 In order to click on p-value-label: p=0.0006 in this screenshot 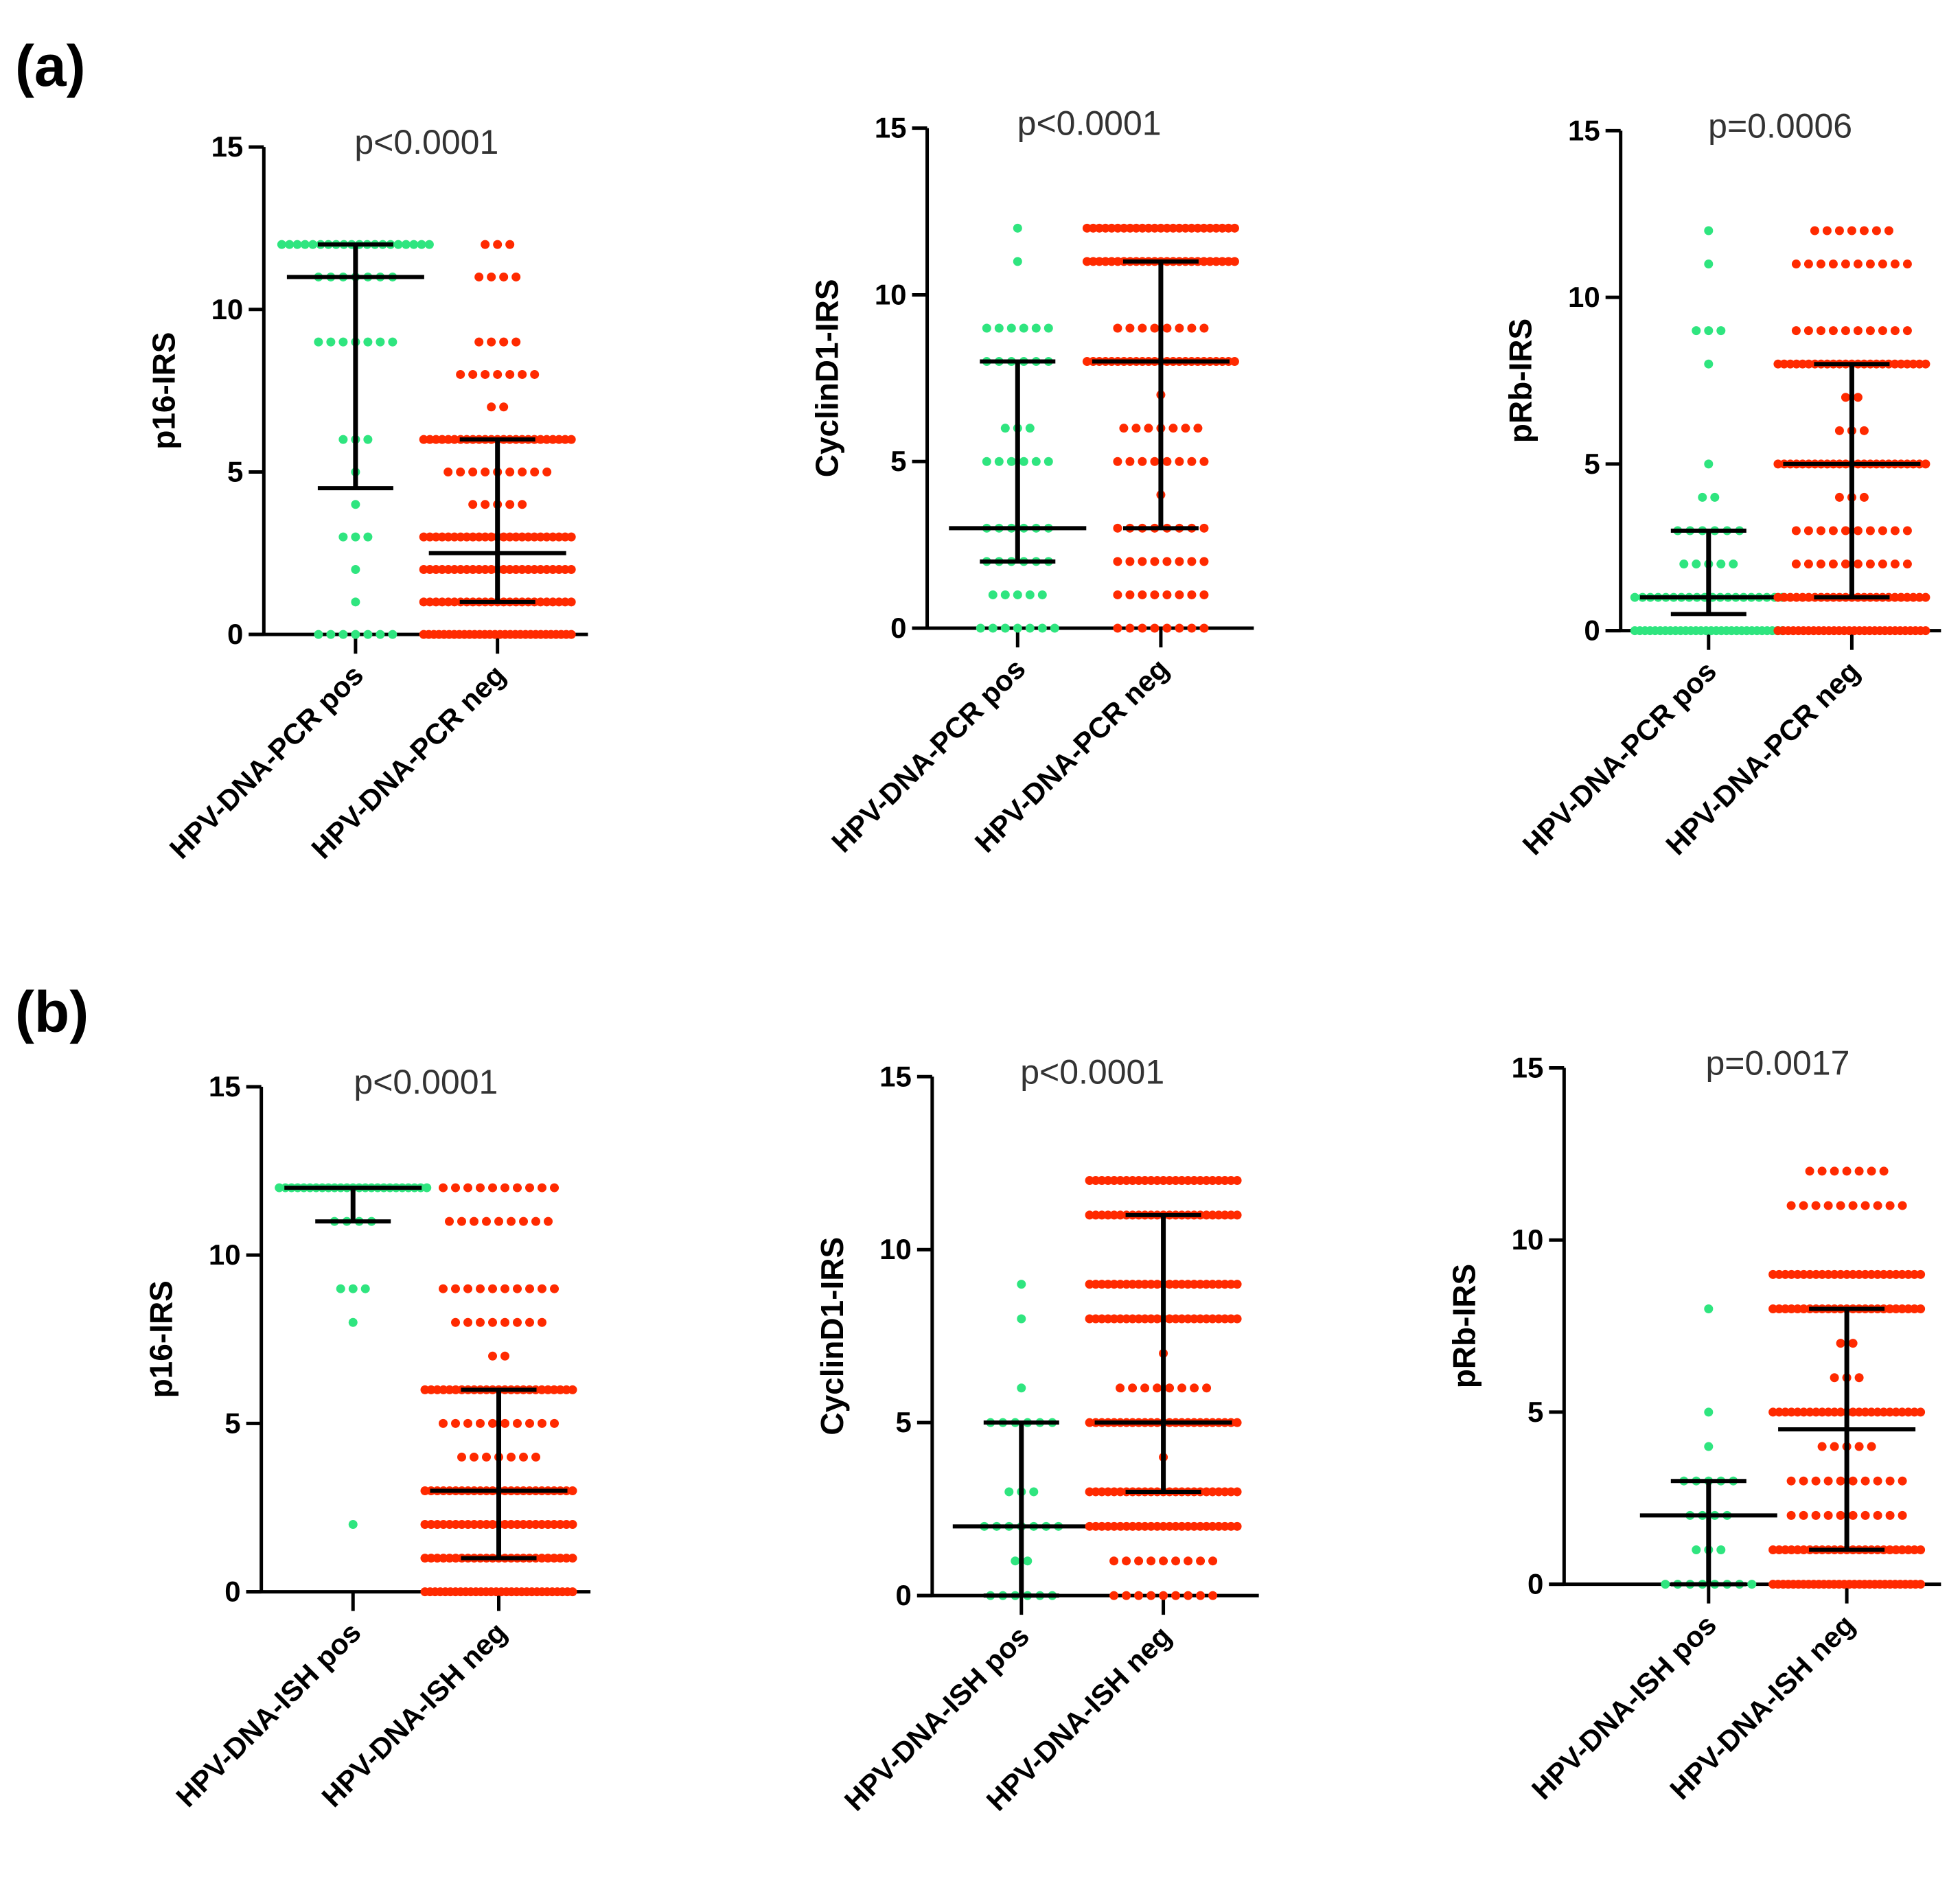, I will do `click(1780, 126)`.